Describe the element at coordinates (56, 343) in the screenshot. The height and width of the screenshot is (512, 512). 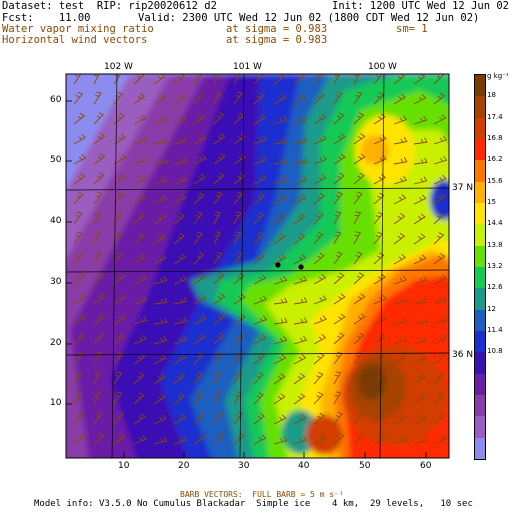
I see `y-tick-label: 20` at that location.